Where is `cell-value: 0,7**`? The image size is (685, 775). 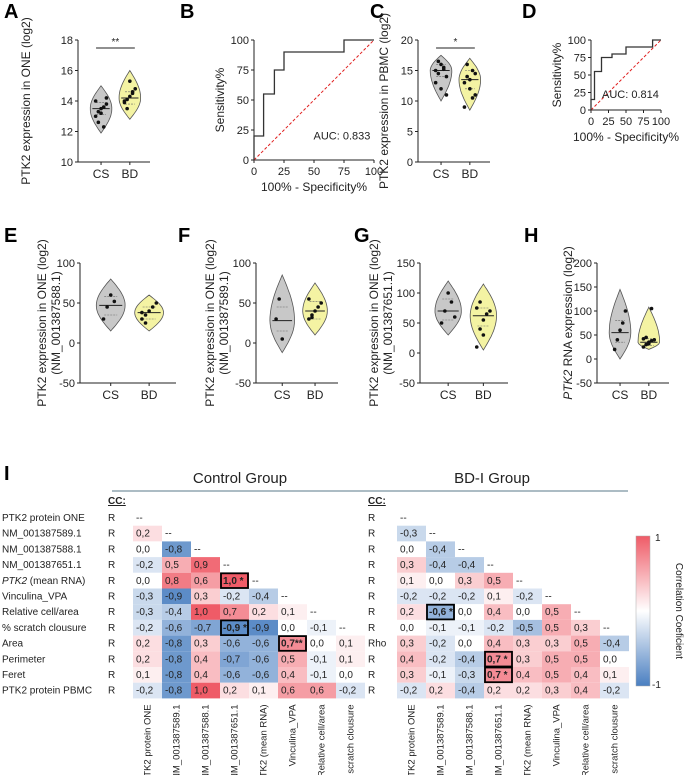
cell-value: 0,7** is located at coordinates (292, 644).